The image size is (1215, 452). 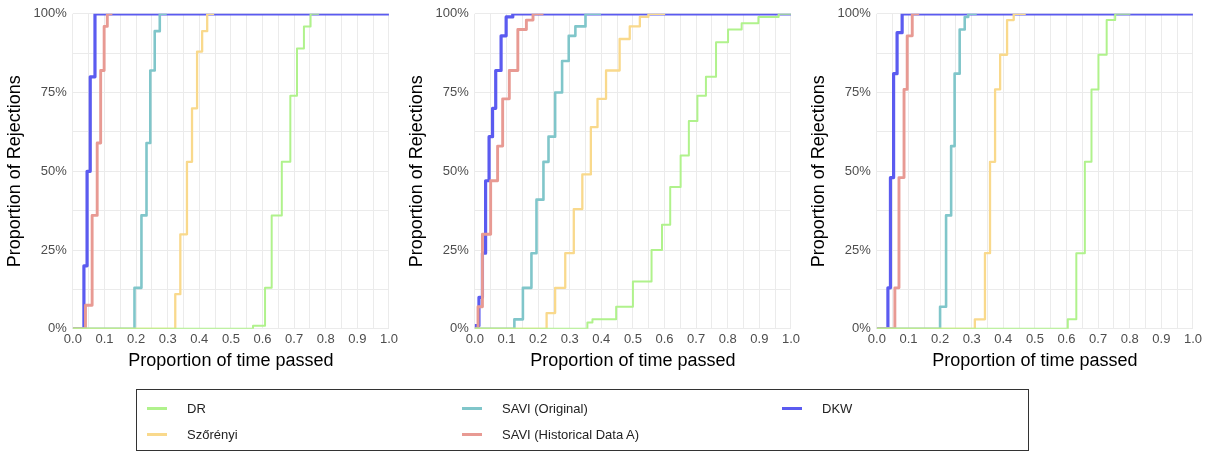 What do you see at coordinates (212, 434) in the screenshot?
I see `legend-label: Szőrényi` at bounding box center [212, 434].